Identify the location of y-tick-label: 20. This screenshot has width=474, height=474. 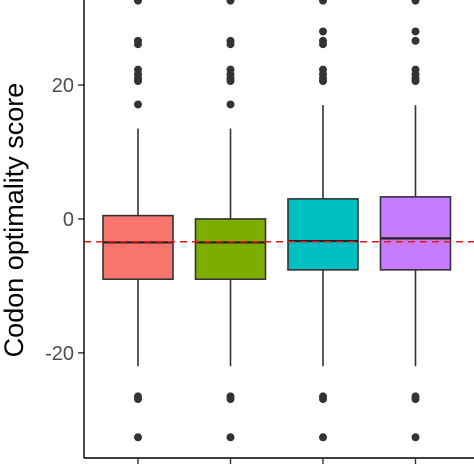
(63, 86).